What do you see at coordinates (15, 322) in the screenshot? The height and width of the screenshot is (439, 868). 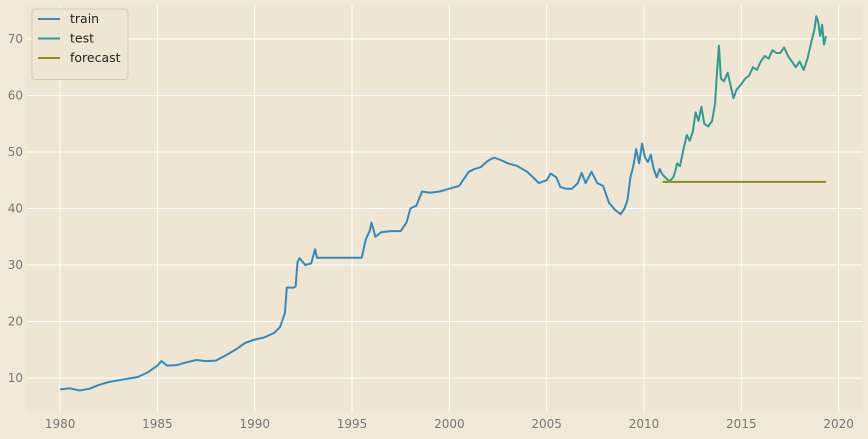 I see `y-tick-label: 20` at bounding box center [15, 322].